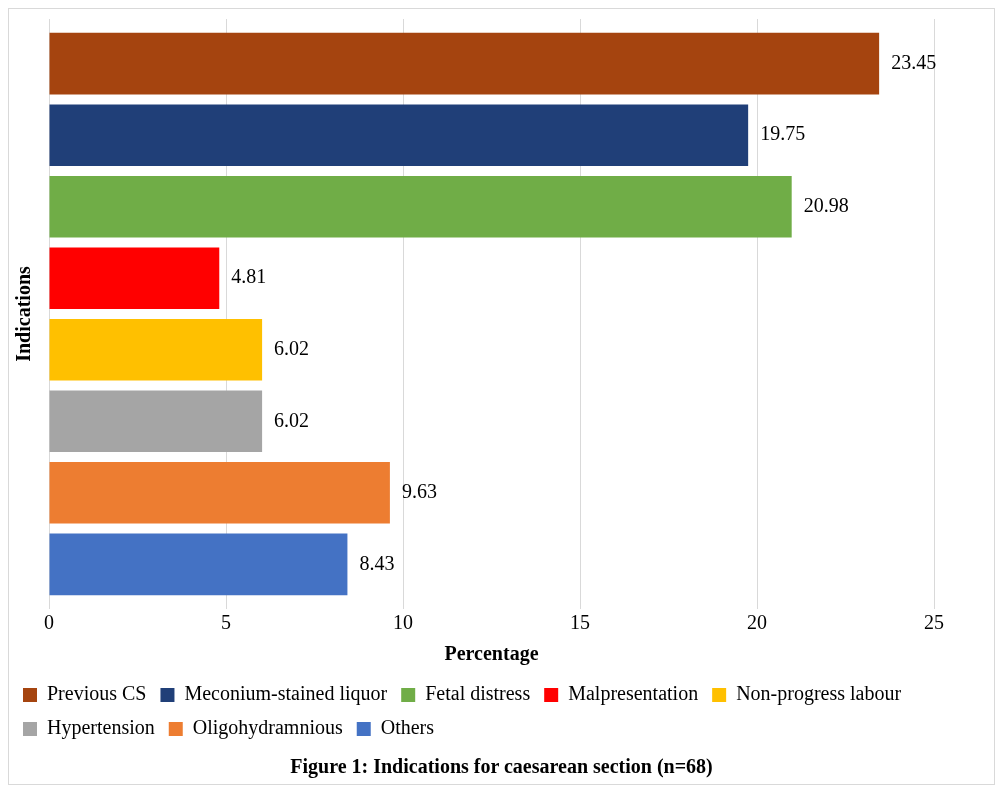 This screenshot has width=1003, height=800. I want to click on legend-label: Malpresentation, so click(633, 694).